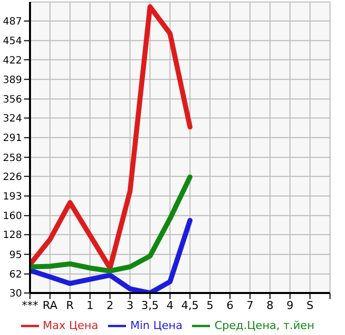 This screenshot has width=345, height=335. Describe the element at coordinates (150, 305) in the screenshot. I see `x-tick-label: 3,5` at that location.